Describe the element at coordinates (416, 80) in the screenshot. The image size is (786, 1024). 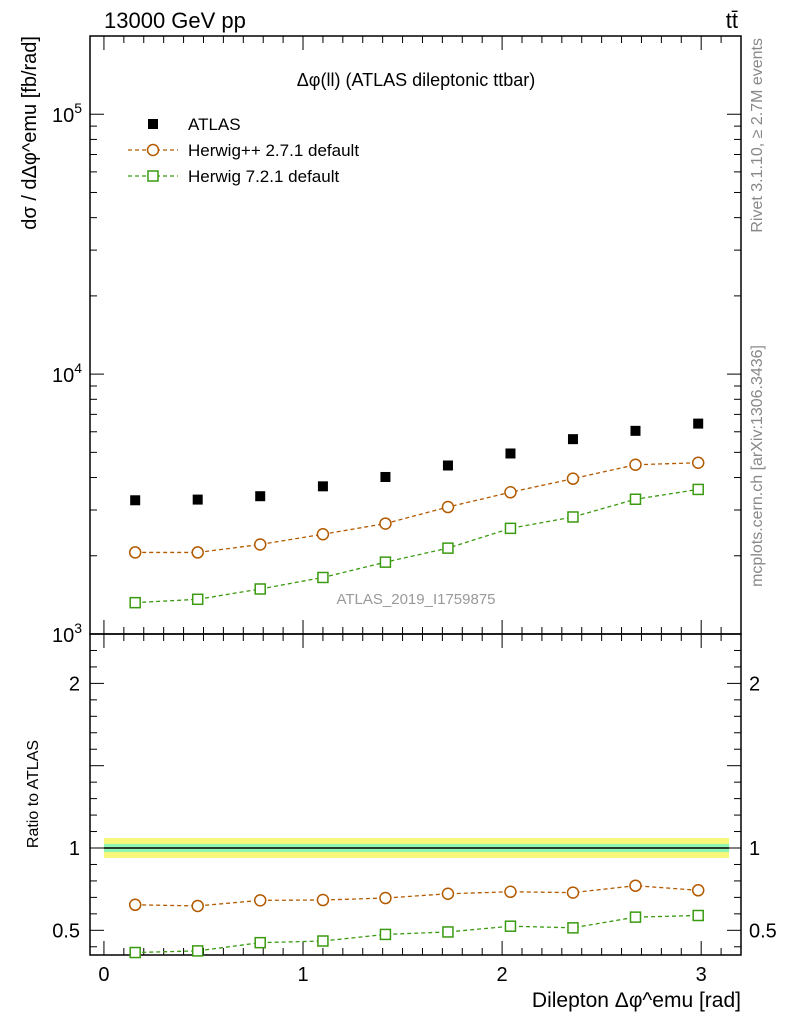
I see `main-plot-title: Δφ(ll) (ATLAS dileptonic ttbar)` at that location.